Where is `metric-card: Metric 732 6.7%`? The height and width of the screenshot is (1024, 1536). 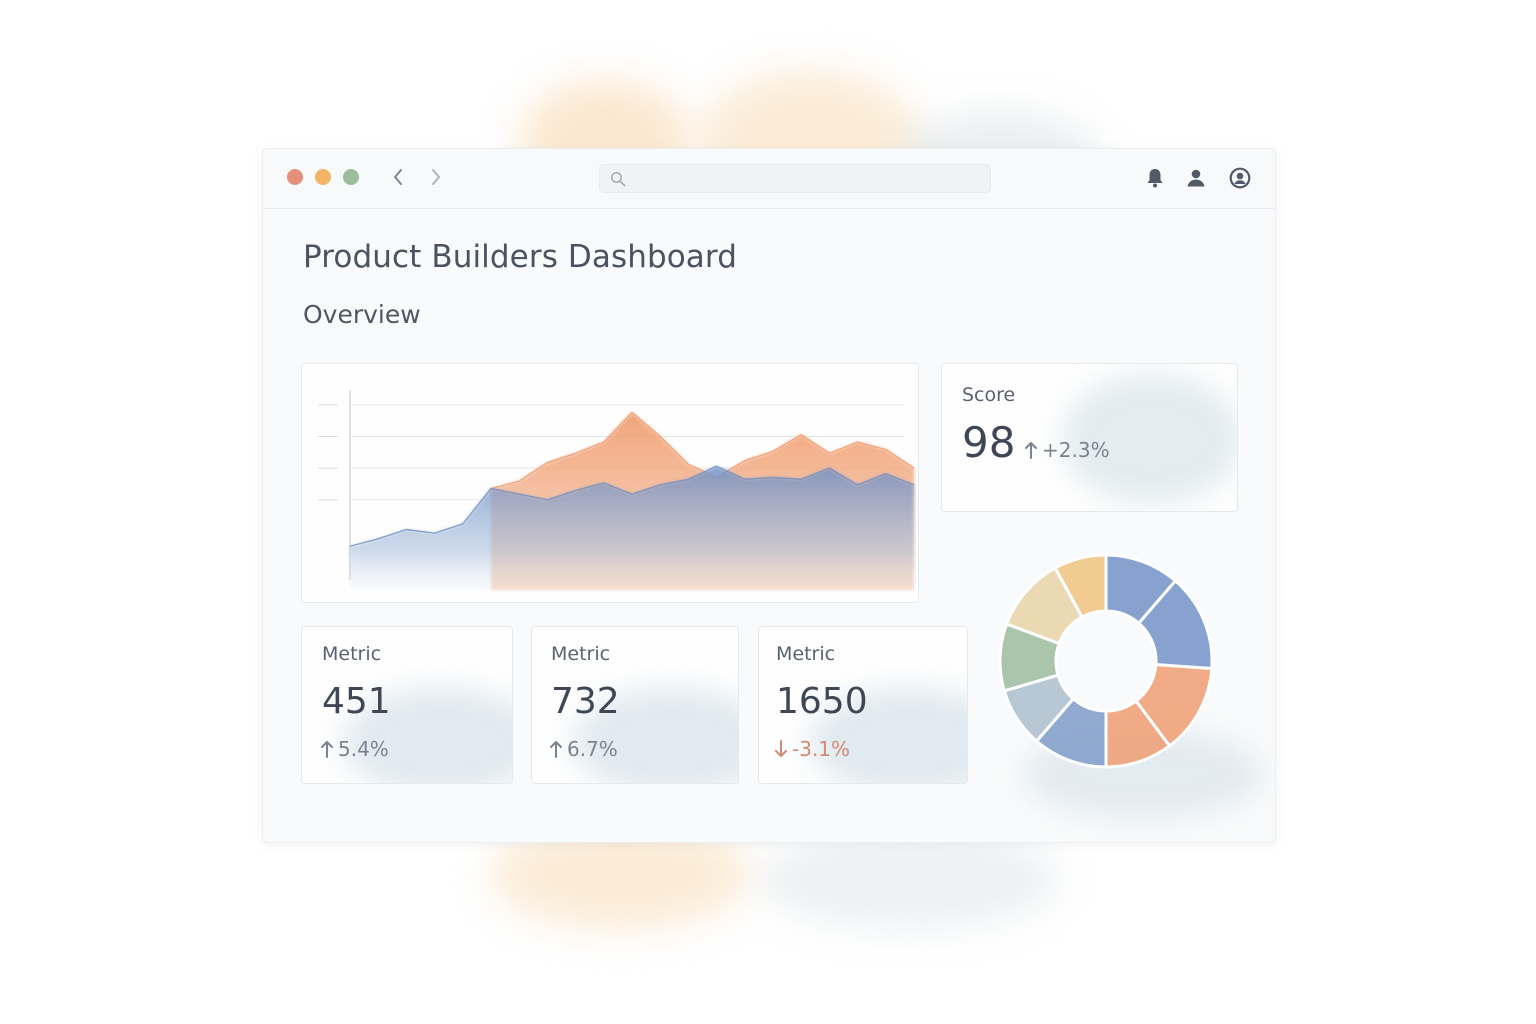 metric-card: Metric 732 6.7% is located at coordinates (635, 705).